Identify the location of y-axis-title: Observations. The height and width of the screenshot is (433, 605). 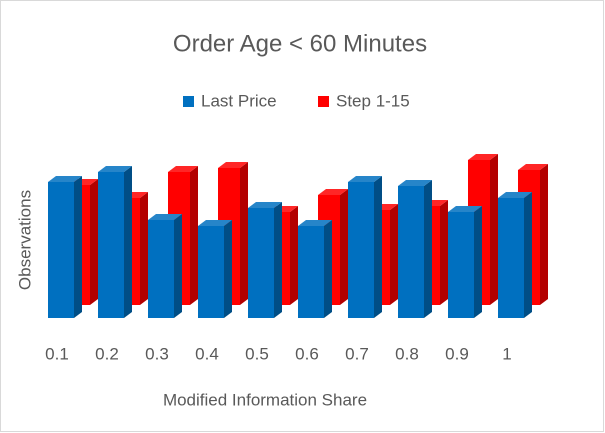
(24, 240).